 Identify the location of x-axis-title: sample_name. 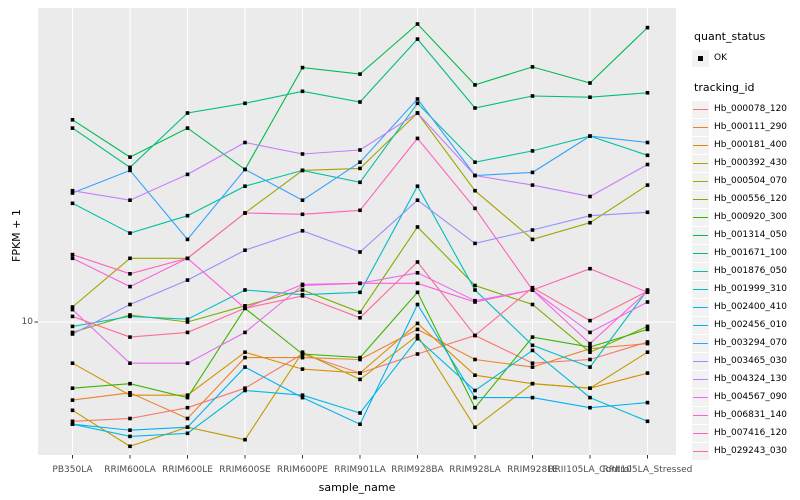
(357, 487).